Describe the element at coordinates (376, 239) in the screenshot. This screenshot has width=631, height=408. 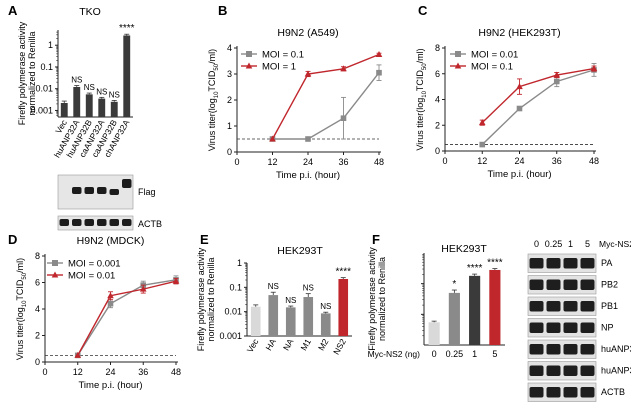
I see `panel-label-f: F` at that location.